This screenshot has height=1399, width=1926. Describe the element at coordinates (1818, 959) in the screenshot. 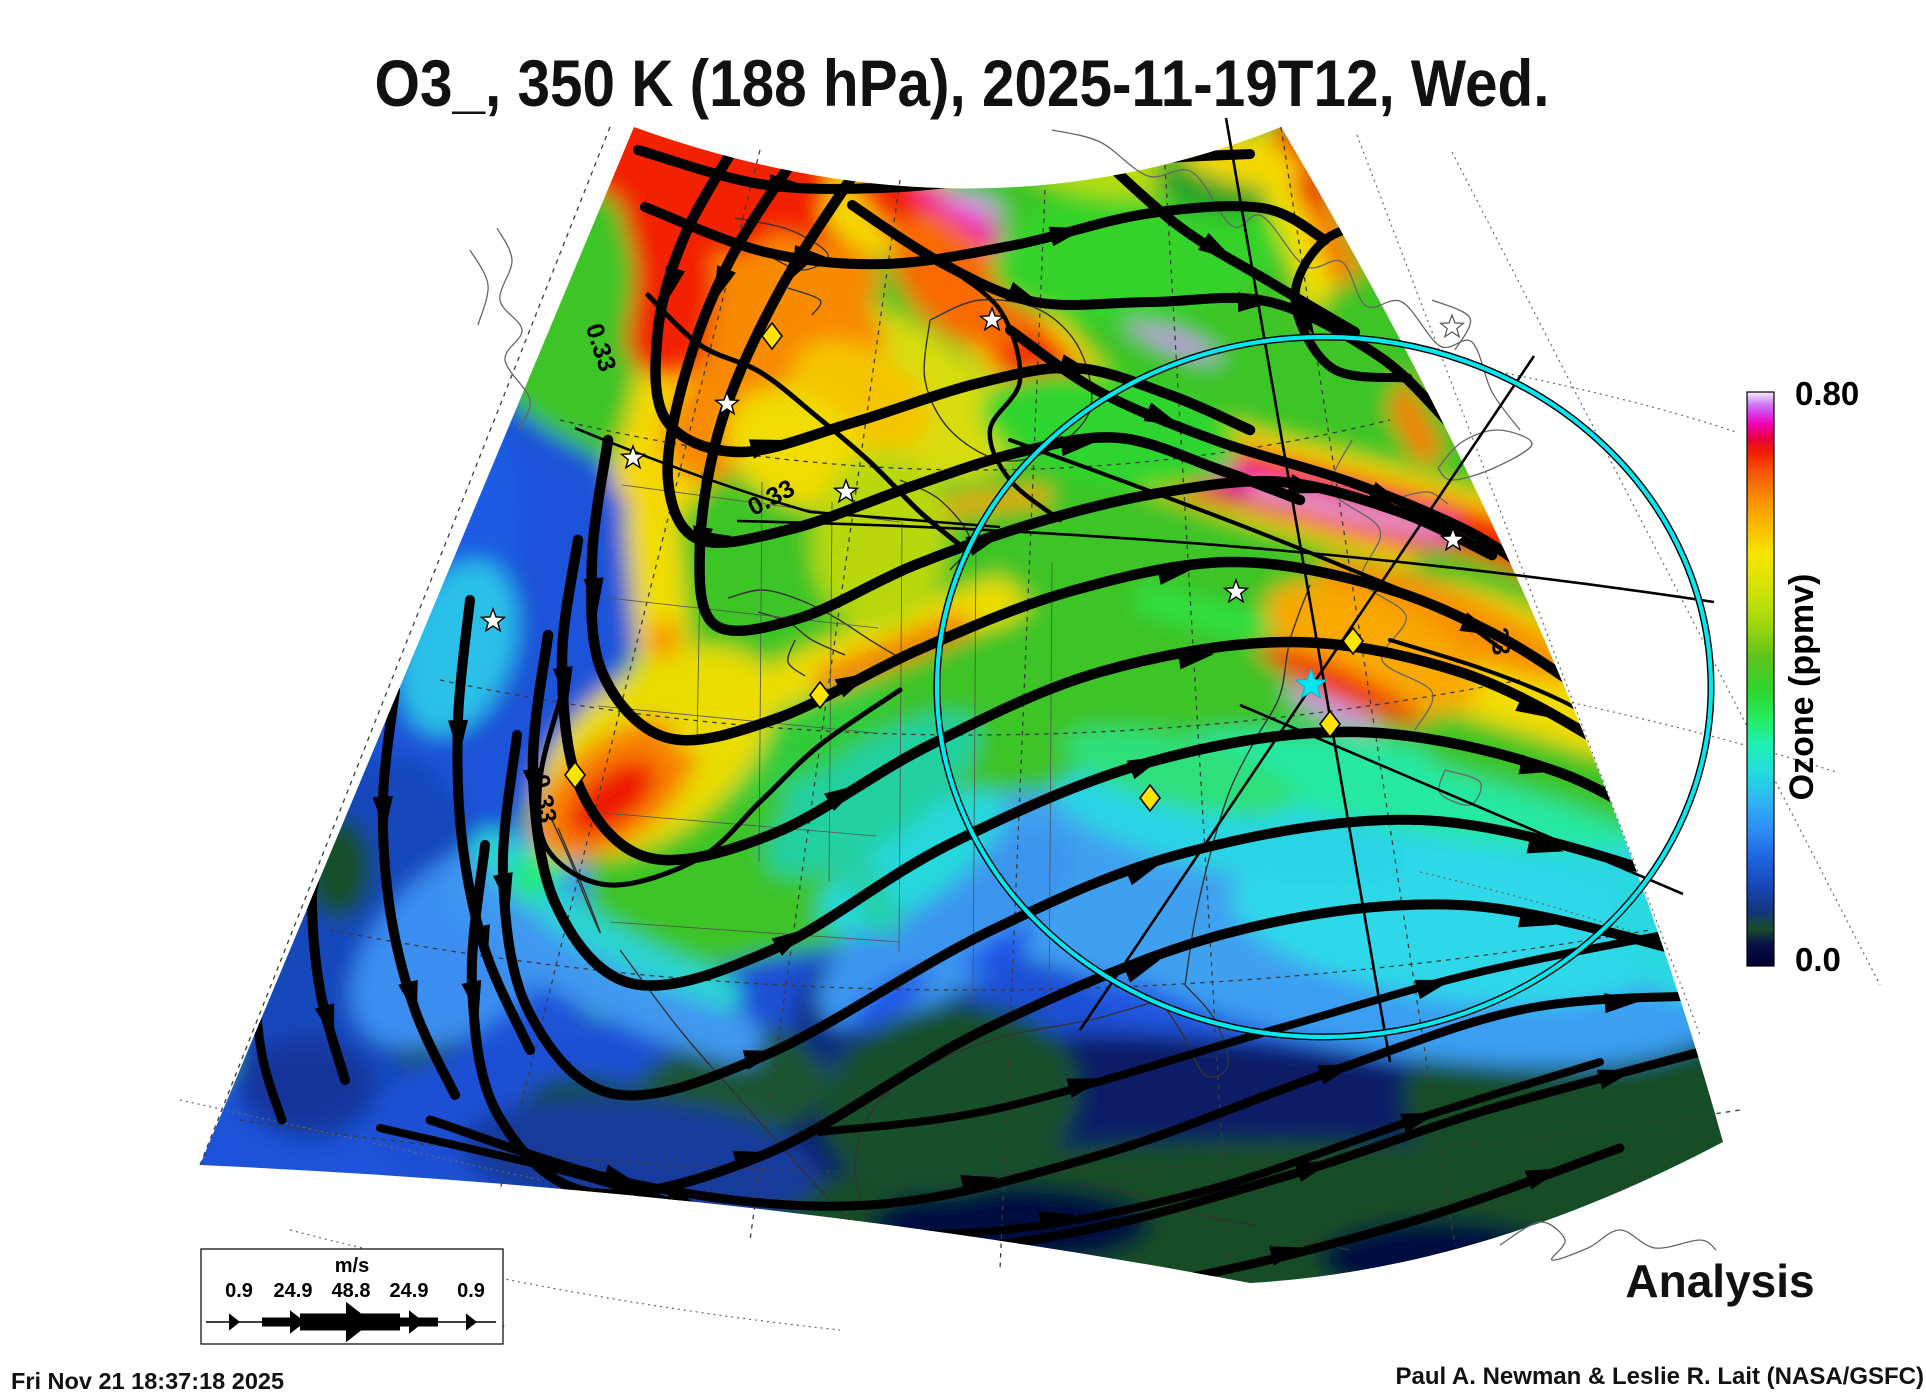

I see `svg-text: 0.0` at that location.